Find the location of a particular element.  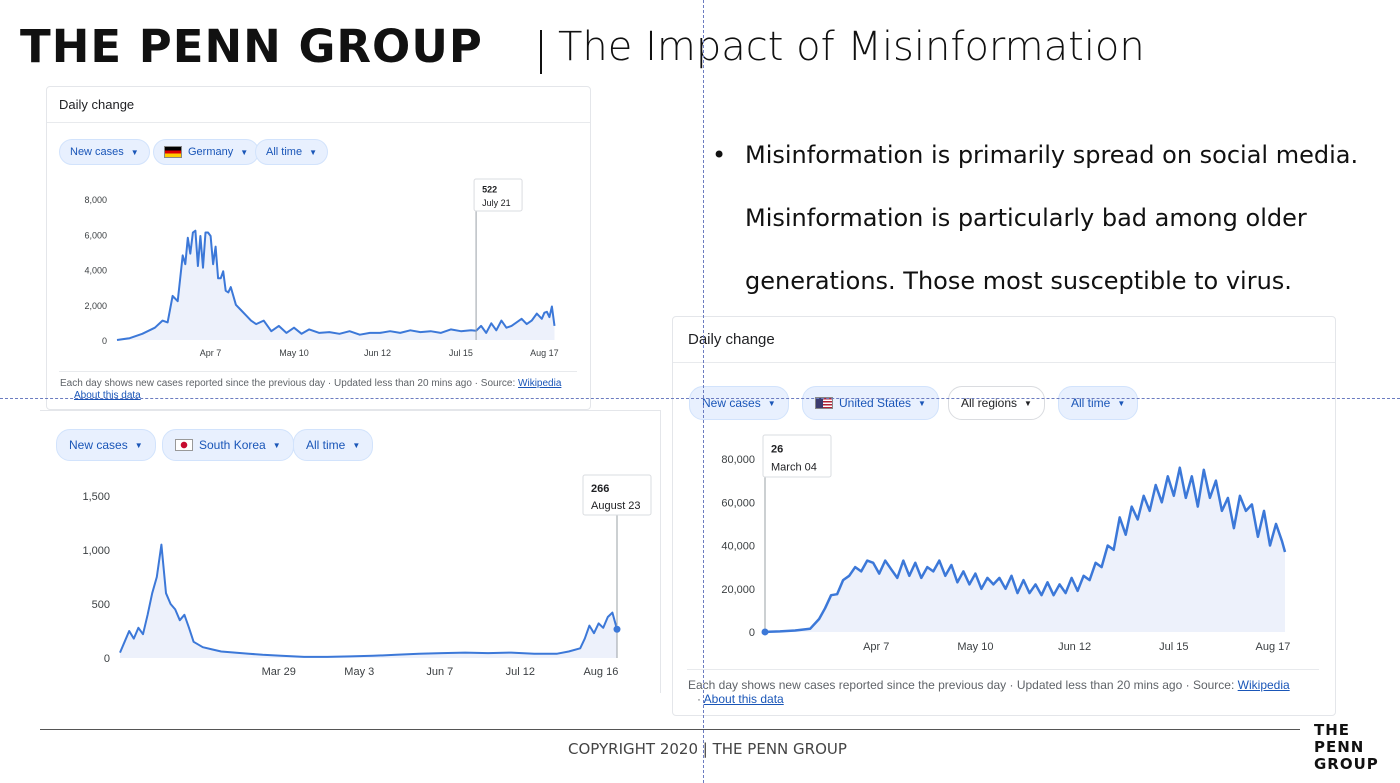

x-tick-label: Mar 29 is located at coordinates (279, 672).